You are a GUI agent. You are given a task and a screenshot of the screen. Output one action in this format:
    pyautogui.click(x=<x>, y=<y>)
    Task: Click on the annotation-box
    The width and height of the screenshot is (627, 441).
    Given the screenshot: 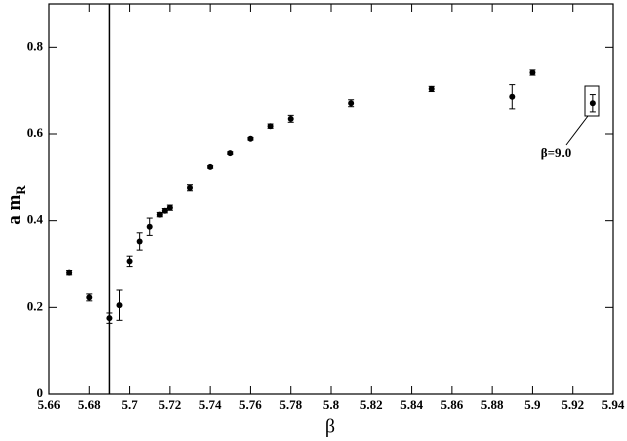 What is the action you would take?
    pyautogui.click(x=592, y=101)
    